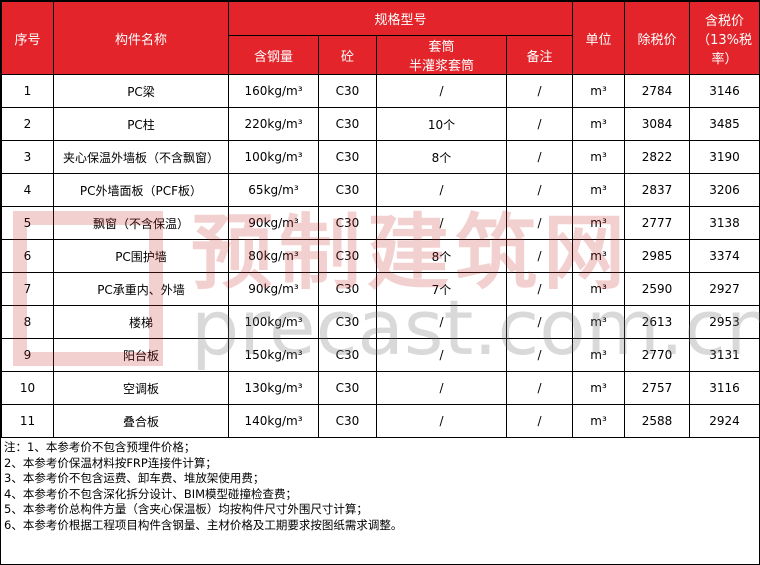  I want to click on table-cell: PC承重内、外墙, so click(141, 289).